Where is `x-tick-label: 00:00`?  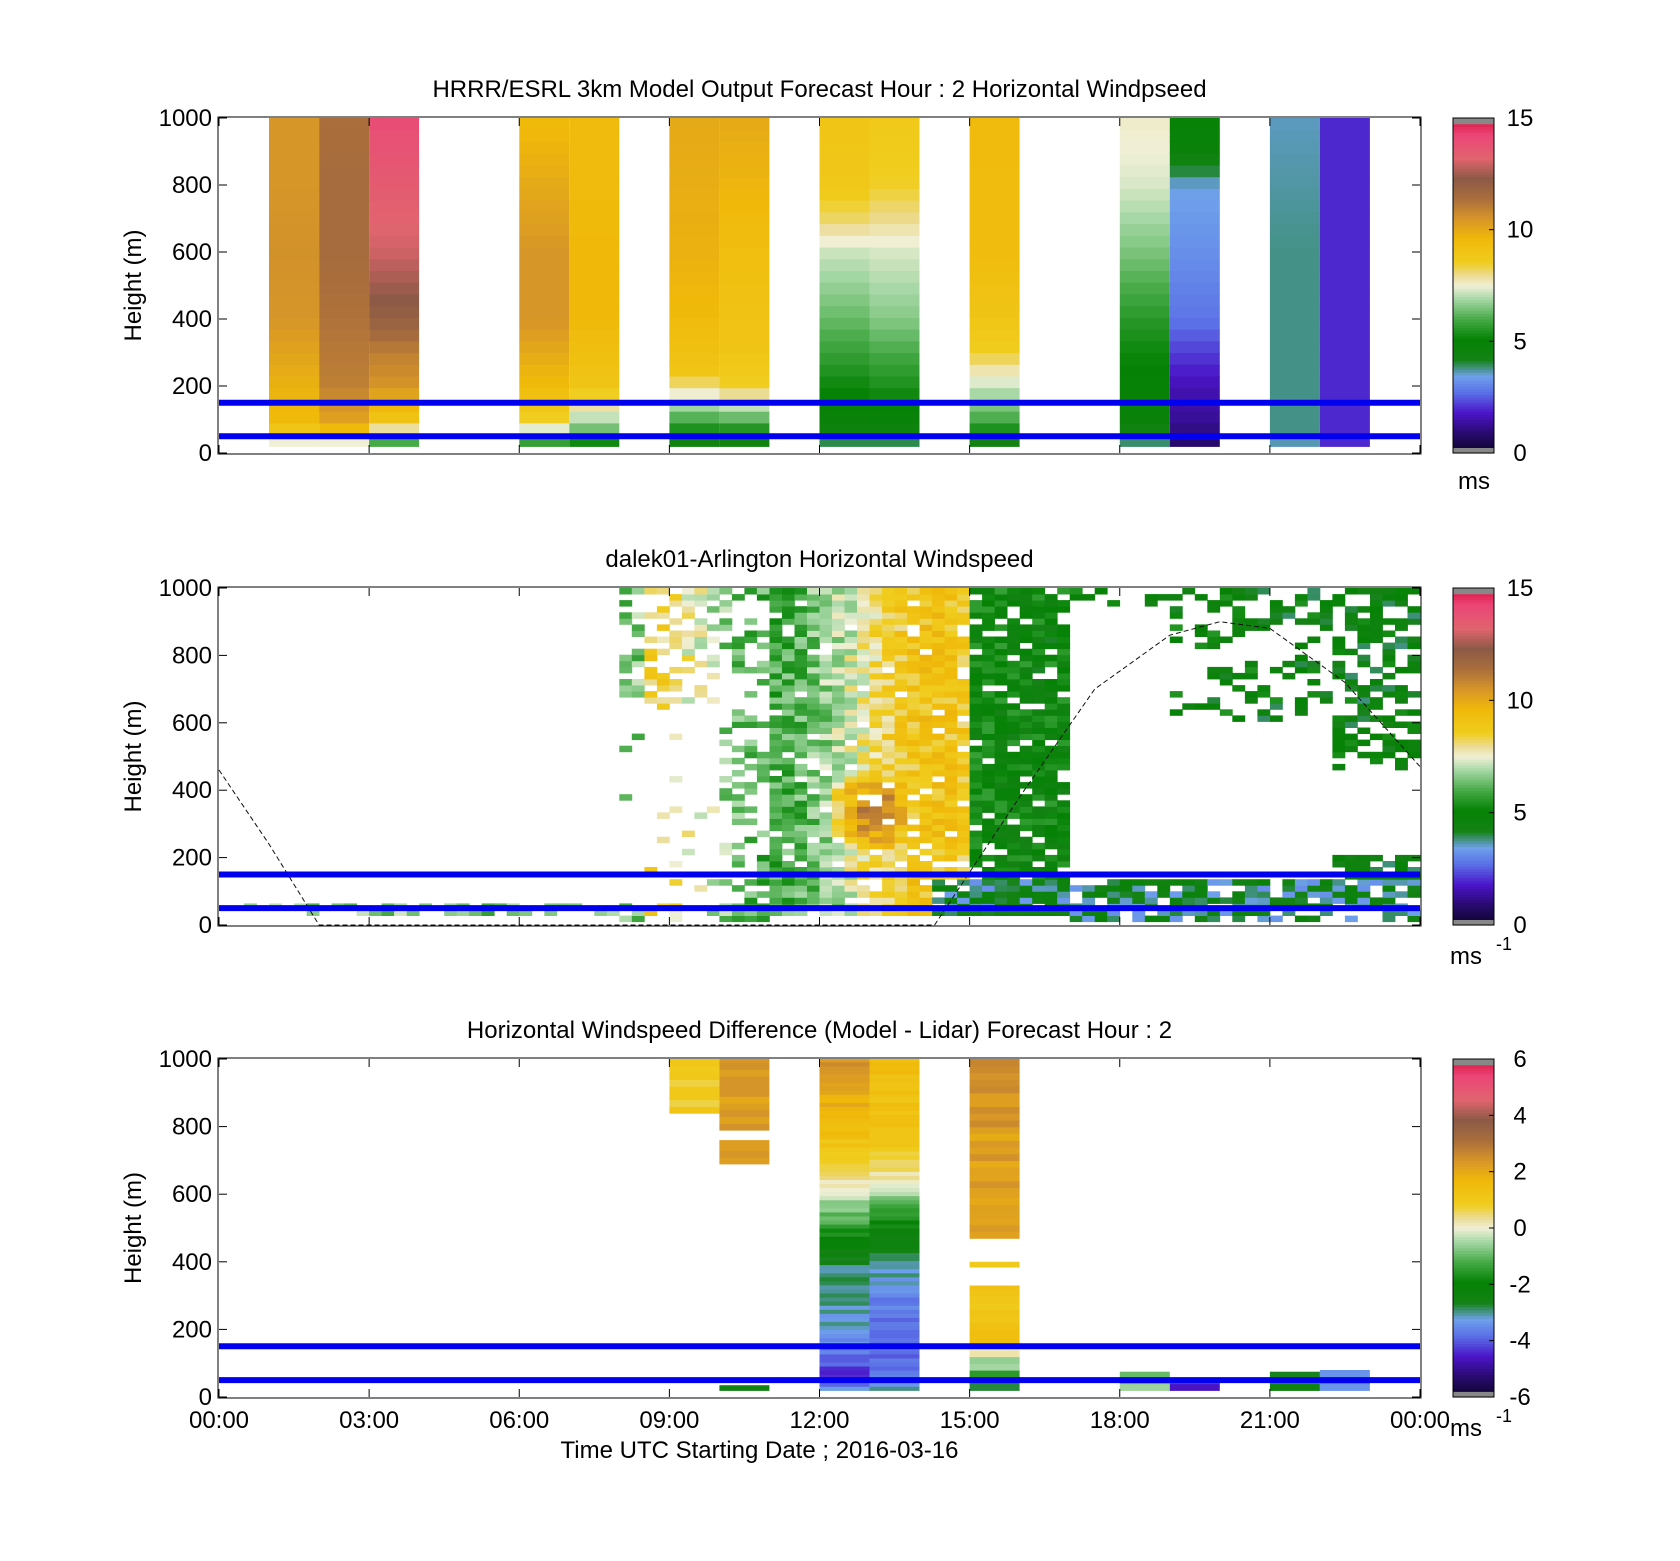
x-tick-label: 00:00 is located at coordinates (219, 1420).